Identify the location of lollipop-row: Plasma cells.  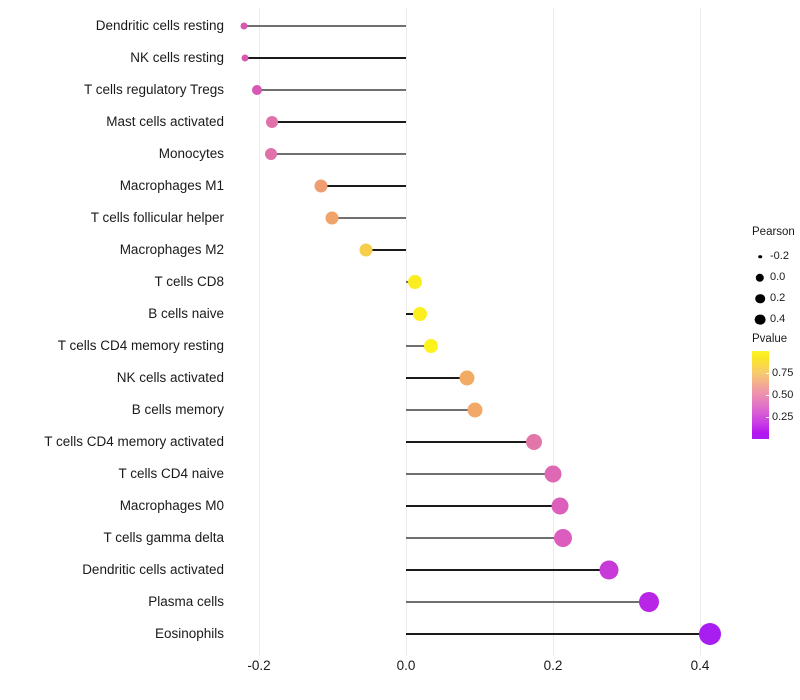
(370, 602).